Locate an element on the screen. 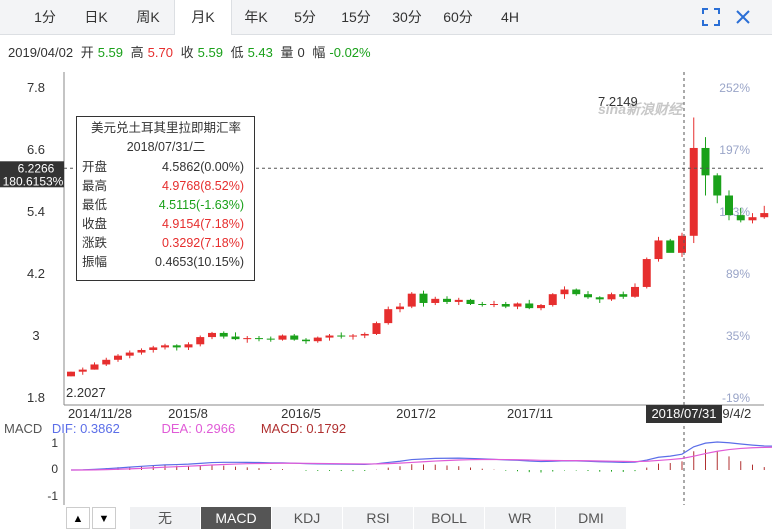 This screenshot has width=772, height=530. volume-value: 0 is located at coordinates (301, 52).